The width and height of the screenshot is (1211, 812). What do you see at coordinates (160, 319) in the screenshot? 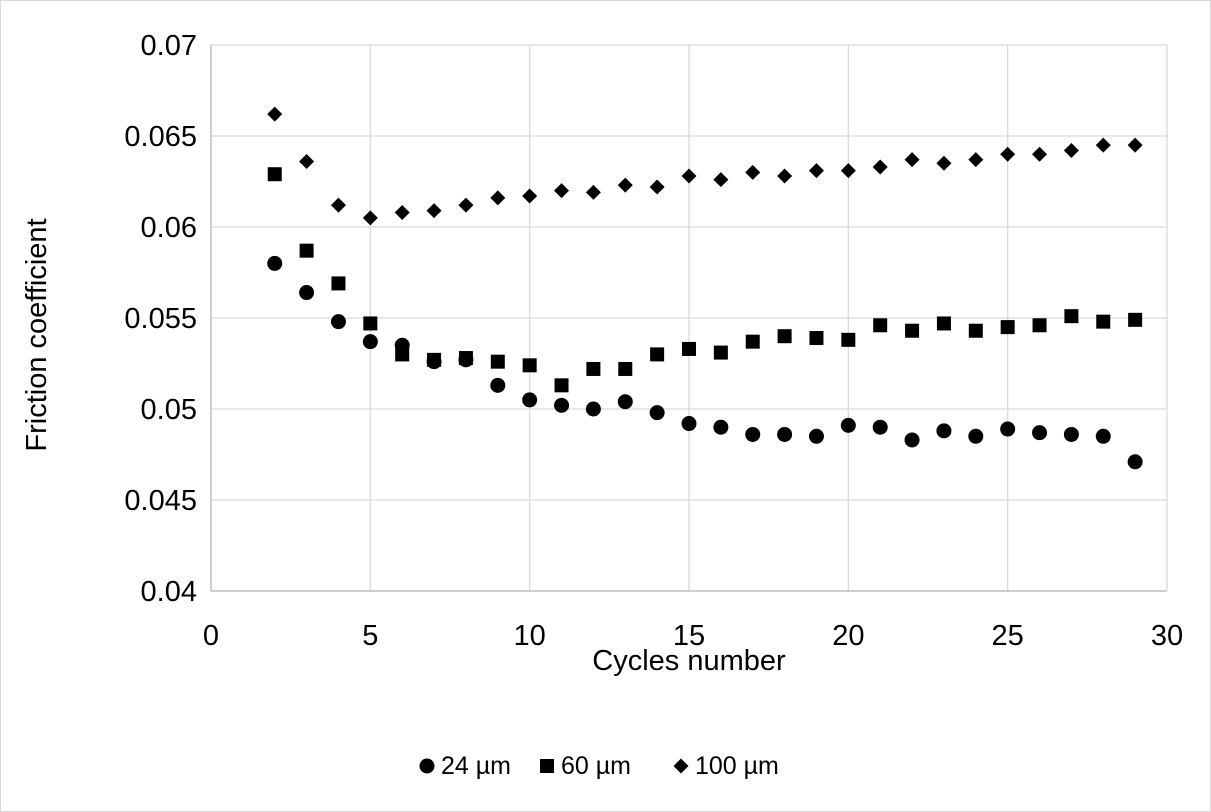
I see `y-tick-label: 0.055` at bounding box center [160, 319].